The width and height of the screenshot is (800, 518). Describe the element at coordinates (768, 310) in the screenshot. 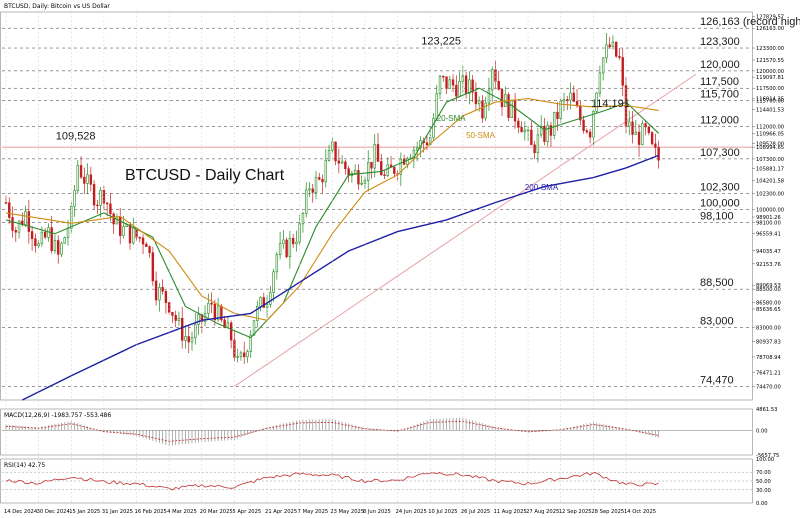

I see `y-tick-label: 85636.65` at that location.